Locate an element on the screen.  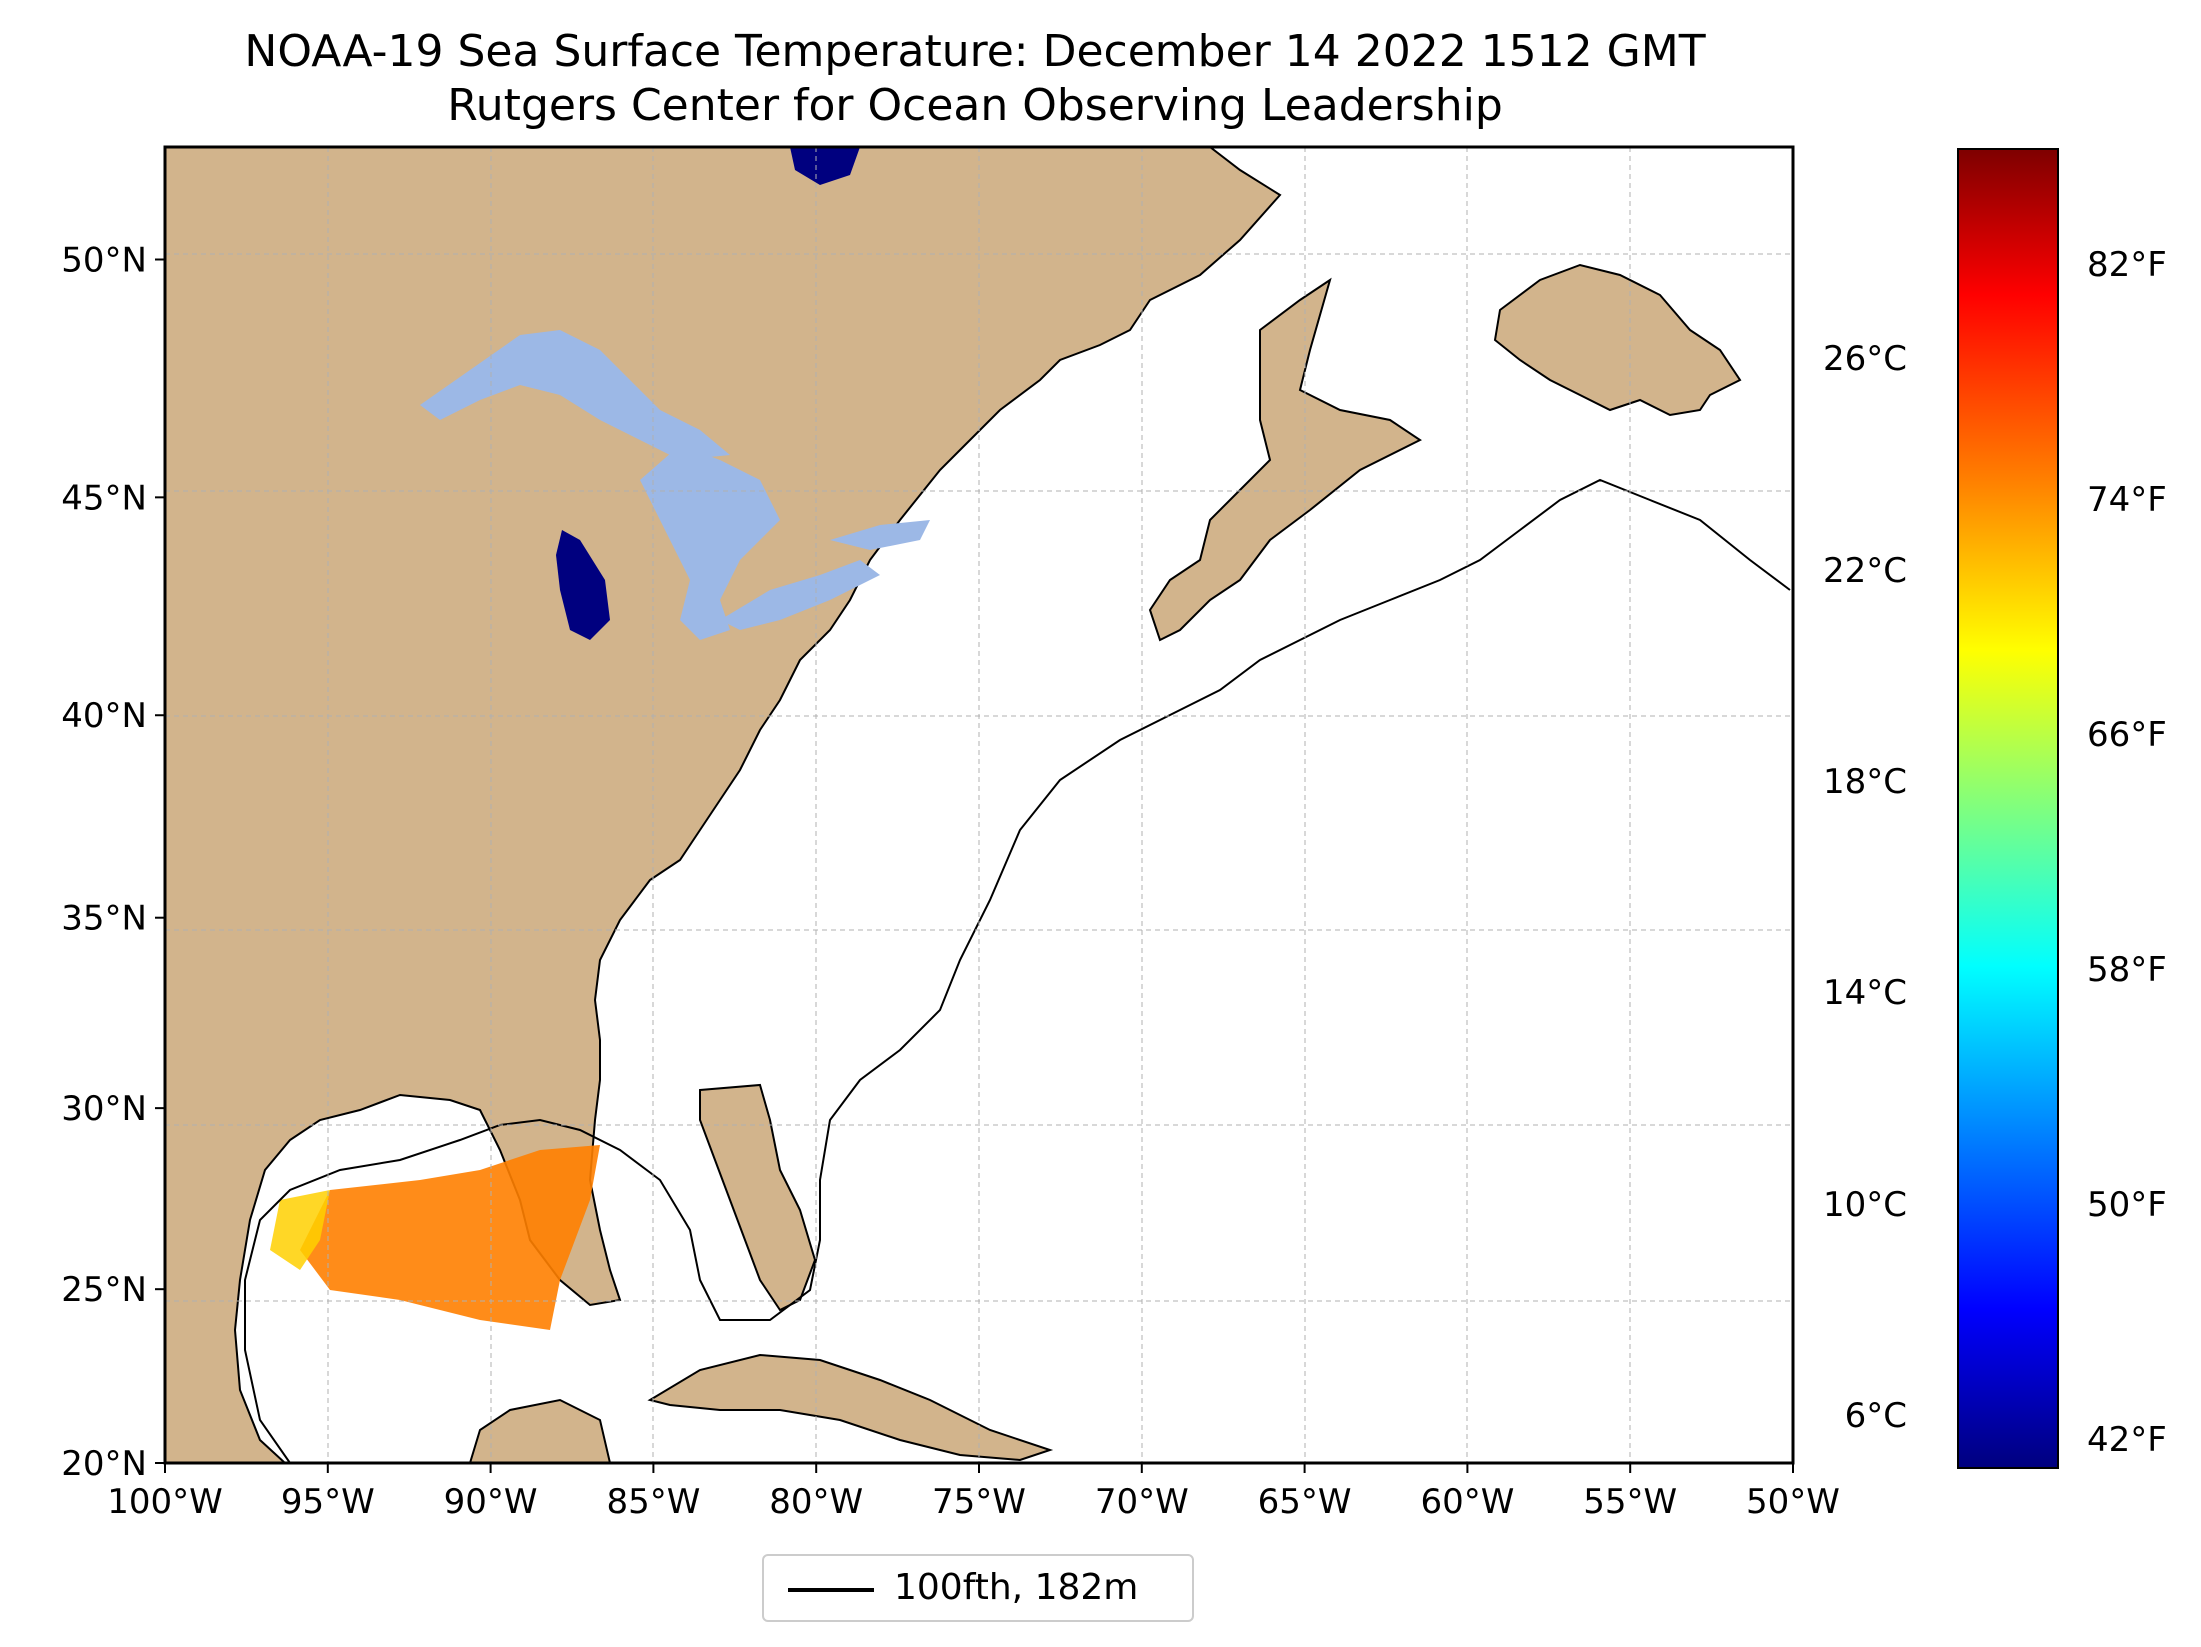
celsius-tick-label: 26°C is located at coordinates (1864, 359).